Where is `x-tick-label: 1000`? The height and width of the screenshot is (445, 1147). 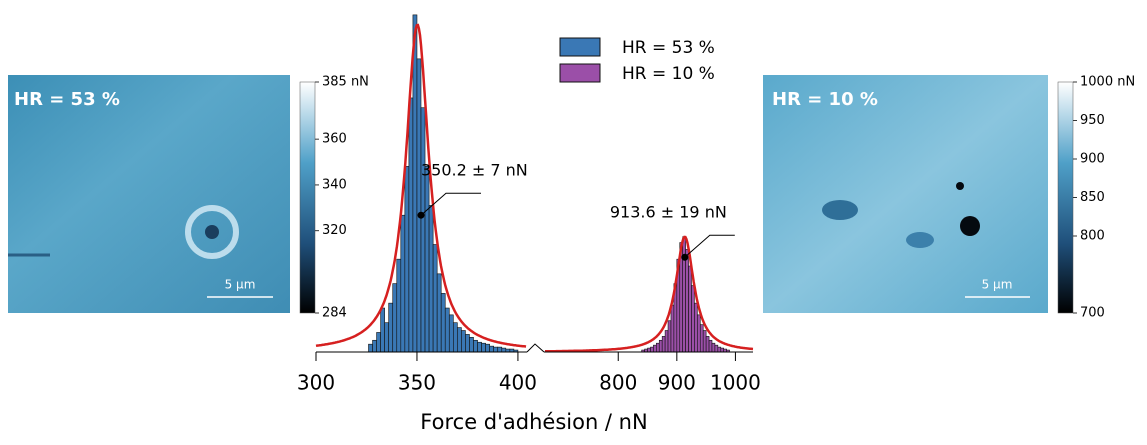
x-tick-label: 1000 is located at coordinates (735, 383).